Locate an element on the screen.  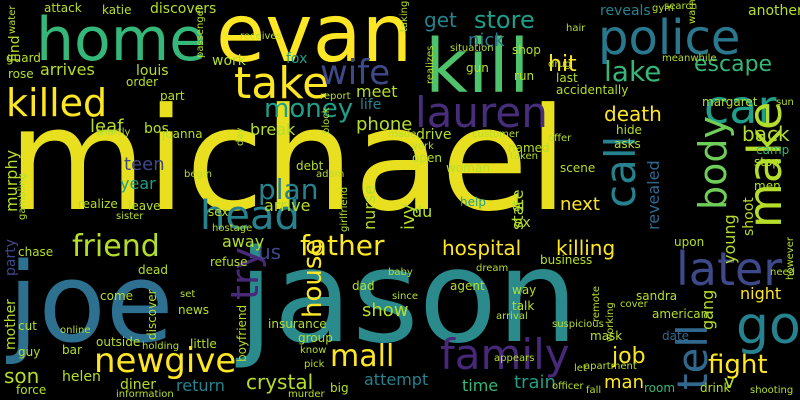
word-break: break is located at coordinates (273, 129).